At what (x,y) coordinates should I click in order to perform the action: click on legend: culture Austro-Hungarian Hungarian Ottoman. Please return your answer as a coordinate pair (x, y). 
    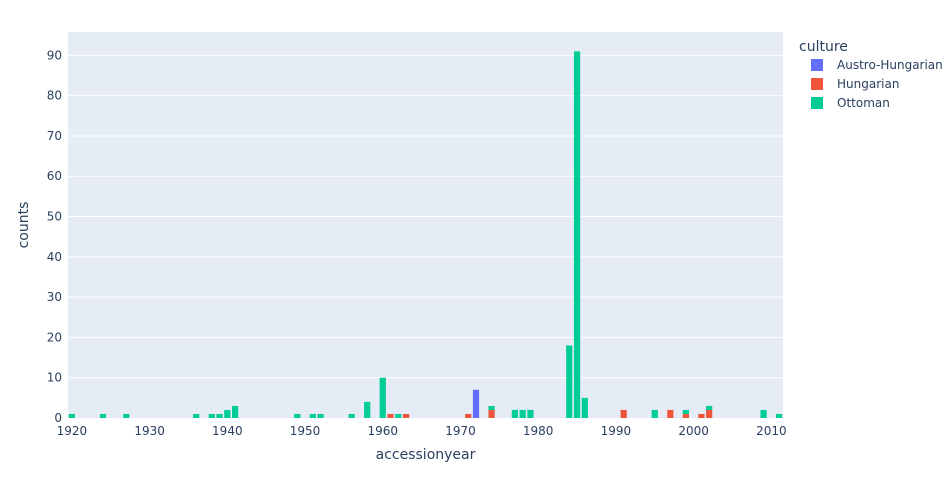
    Looking at the image, I should click on (871, 74).